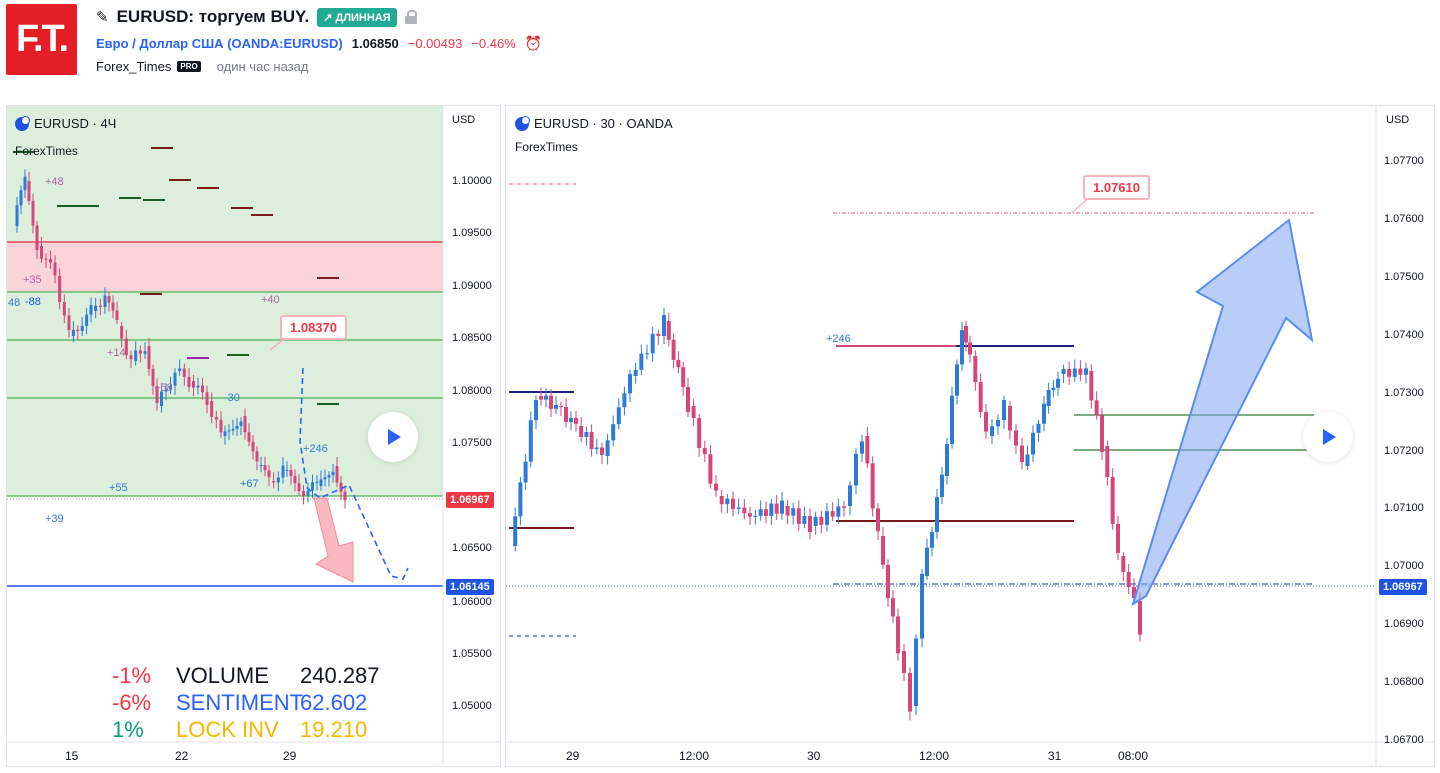  I want to click on right-y-tick: 1.07600, so click(1404, 219).